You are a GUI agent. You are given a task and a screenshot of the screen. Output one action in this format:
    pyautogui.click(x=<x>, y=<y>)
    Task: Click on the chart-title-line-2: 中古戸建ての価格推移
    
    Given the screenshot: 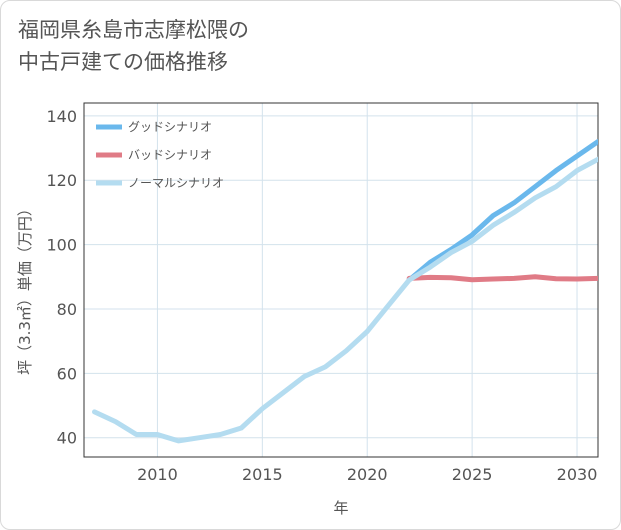 What is the action you would take?
    pyautogui.click(x=123, y=62)
    